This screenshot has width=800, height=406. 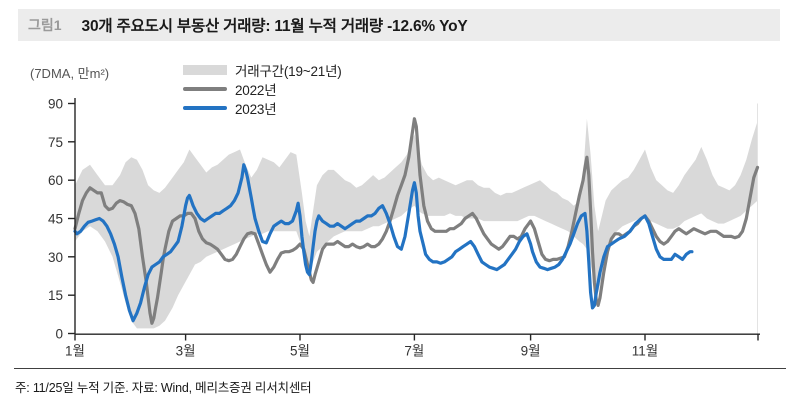 I want to click on figure-number-tag: 그림1, so click(x=45, y=25).